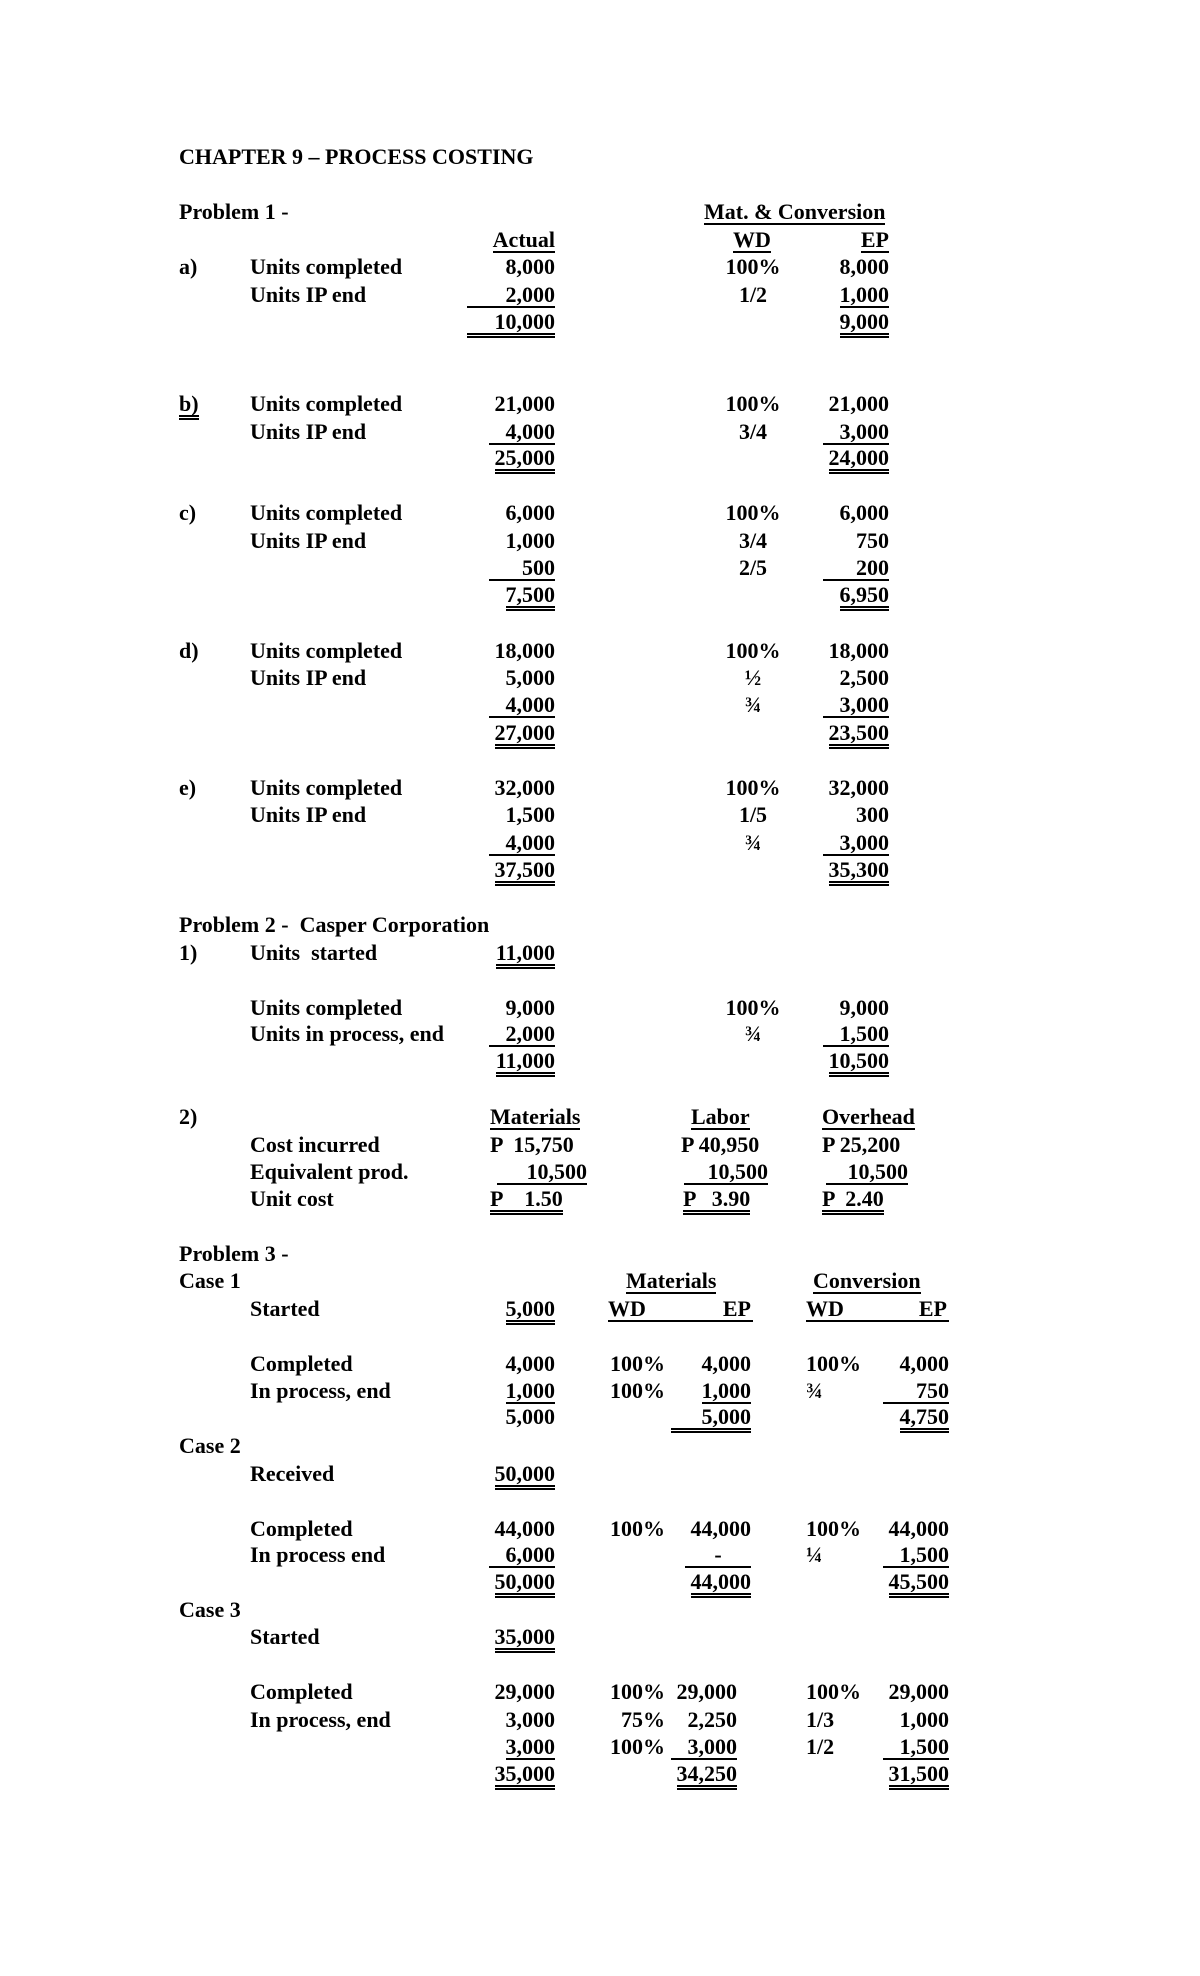  What do you see at coordinates (524, 460) in the screenshot?
I see `actual-total: 25,000` at bounding box center [524, 460].